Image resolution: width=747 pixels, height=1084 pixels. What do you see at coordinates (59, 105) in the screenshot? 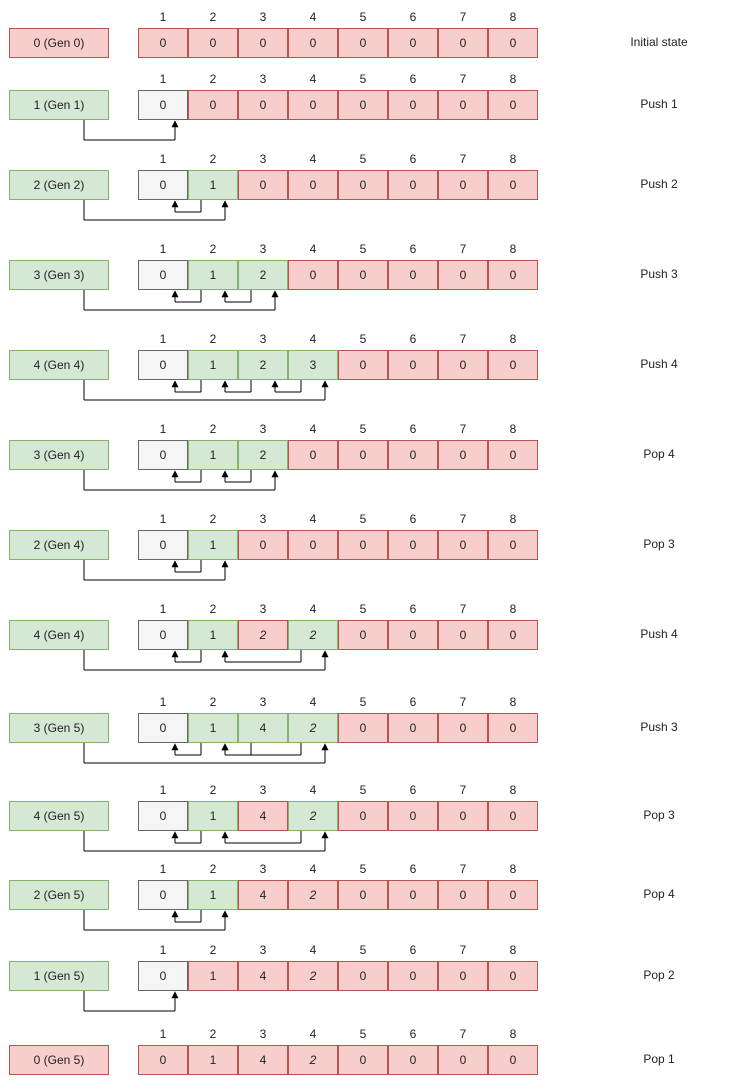
I see `stack-pointer: 1 (Gen 1)` at bounding box center [59, 105].